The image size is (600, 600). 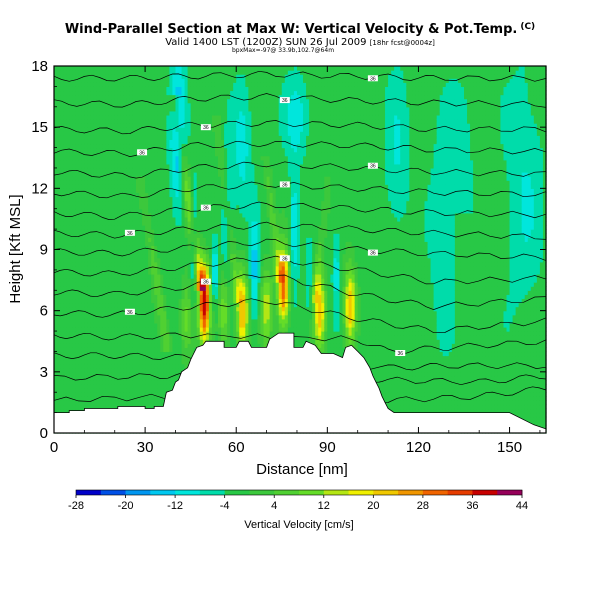 What do you see at coordinates (283, 50) in the screenshot?
I see `max-info-line: bpxMax=-97@ 33.9b,102.7@64m` at bounding box center [283, 50].